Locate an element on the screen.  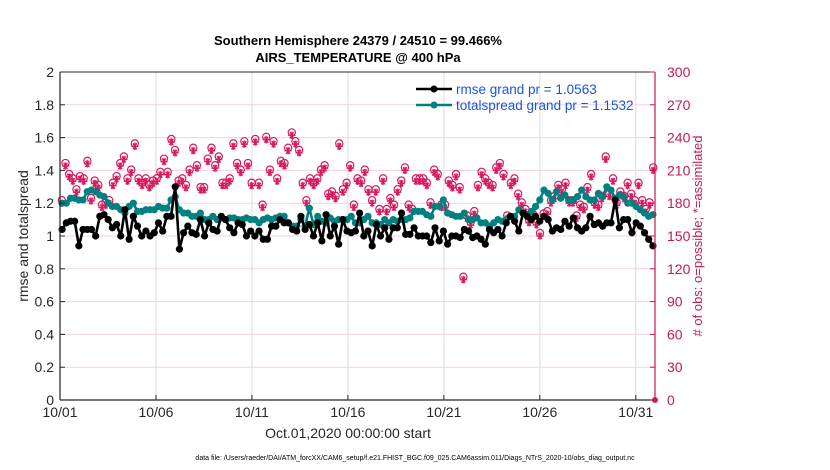
legend-rmse-marker is located at coordinates (434, 89).